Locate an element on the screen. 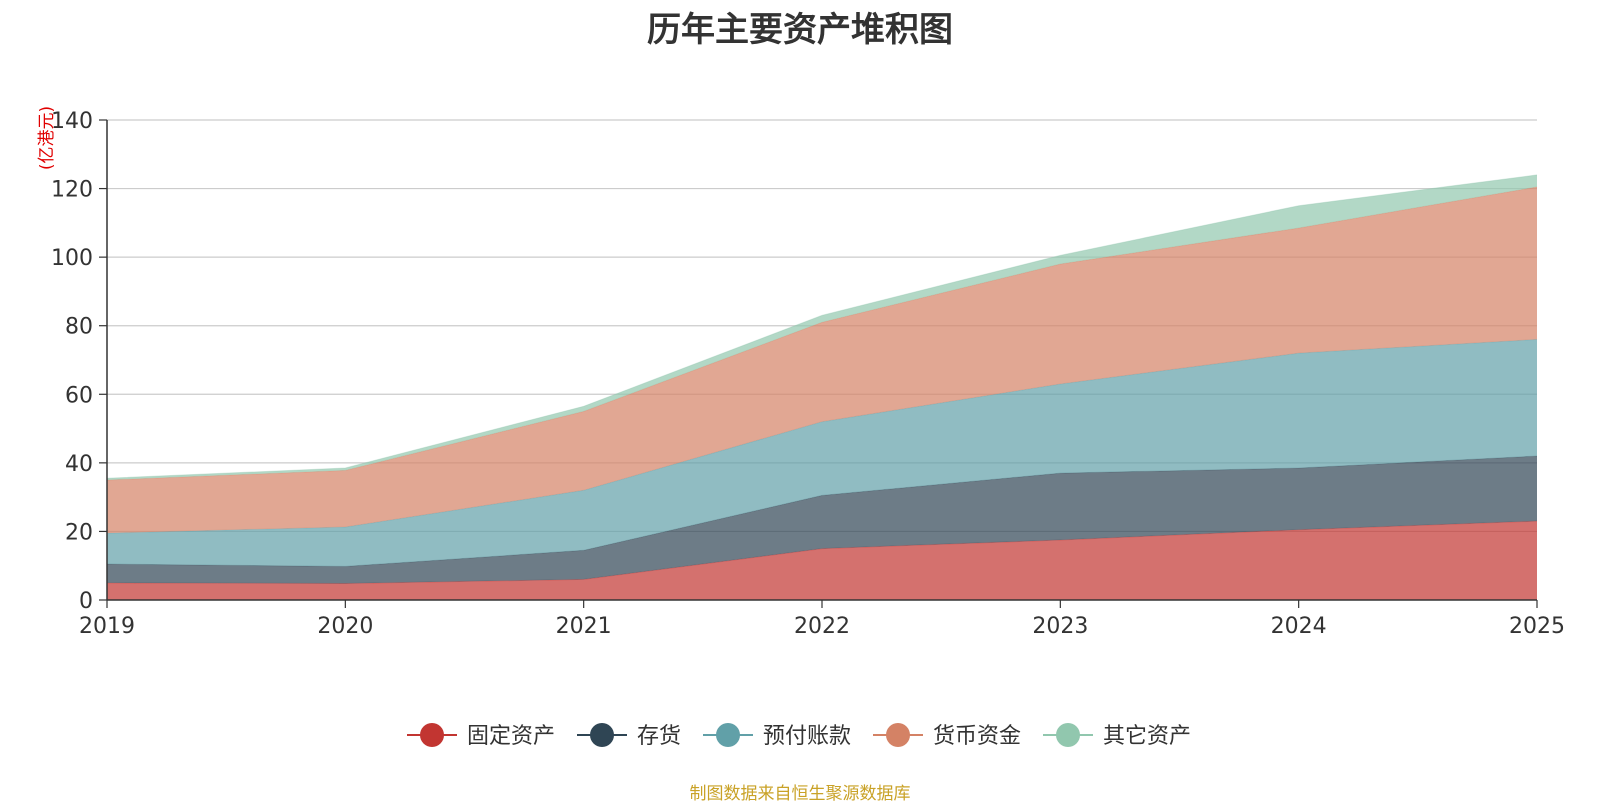  legend-item-2: 预付账款 is located at coordinates (777, 736).